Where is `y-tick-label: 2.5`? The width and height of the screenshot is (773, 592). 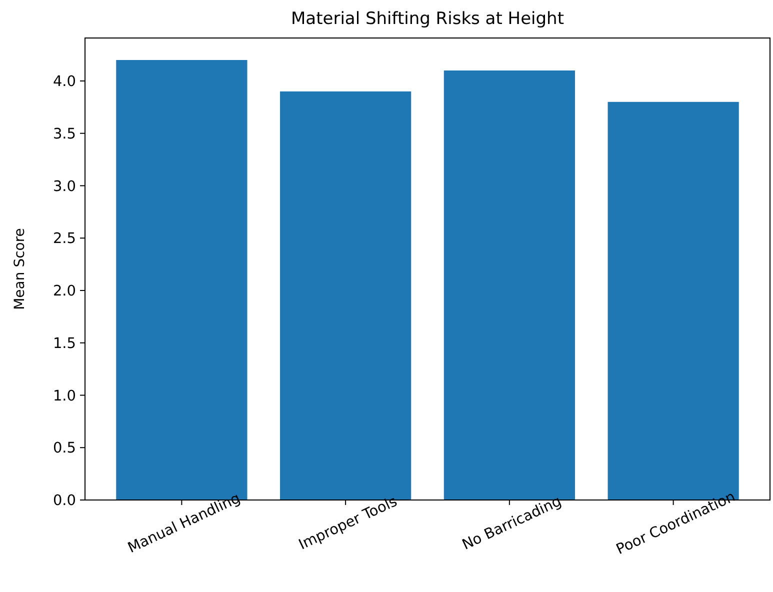 y-tick-label: 2.5 is located at coordinates (64, 239).